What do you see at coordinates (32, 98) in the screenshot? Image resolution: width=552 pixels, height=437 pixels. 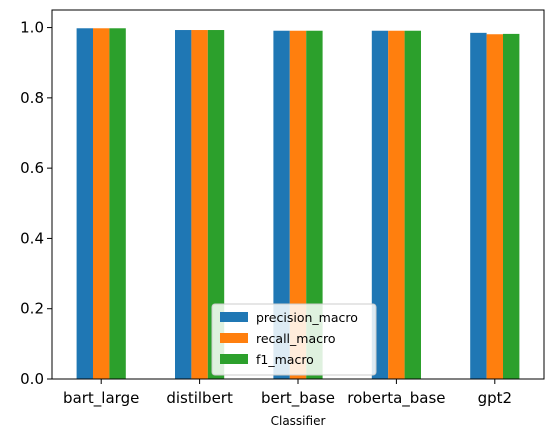 I see `y-tick-label: 0.8` at bounding box center [32, 98].